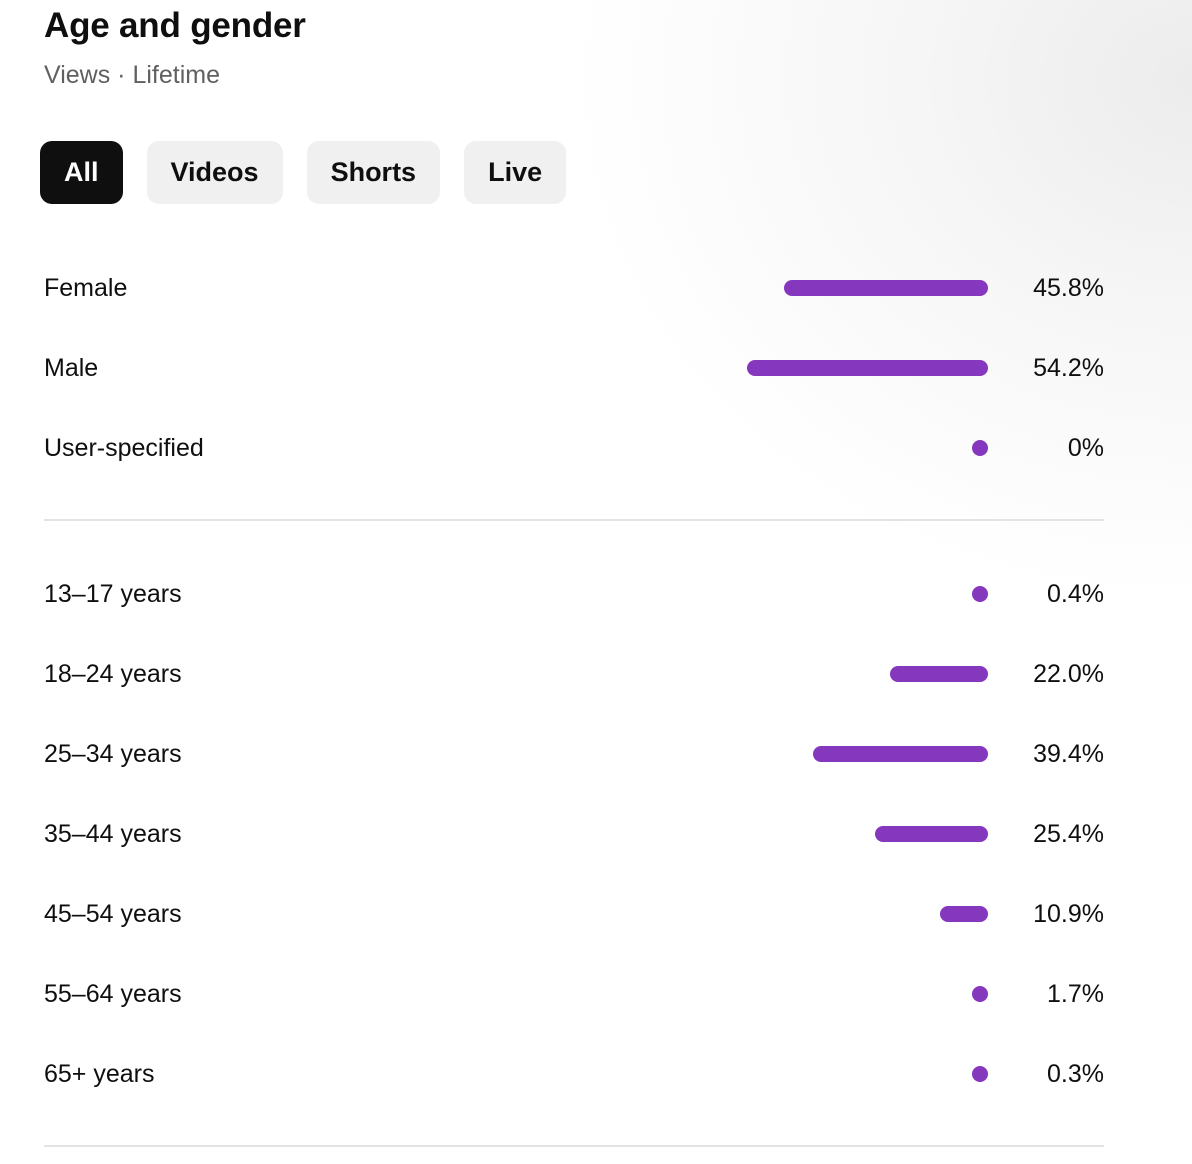 This screenshot has height=1164, width=1192. What do you see at coordinates (1075, 594) in the screenshot?
I see `row-value: 0.4%` at bounding box center [1075, 594].